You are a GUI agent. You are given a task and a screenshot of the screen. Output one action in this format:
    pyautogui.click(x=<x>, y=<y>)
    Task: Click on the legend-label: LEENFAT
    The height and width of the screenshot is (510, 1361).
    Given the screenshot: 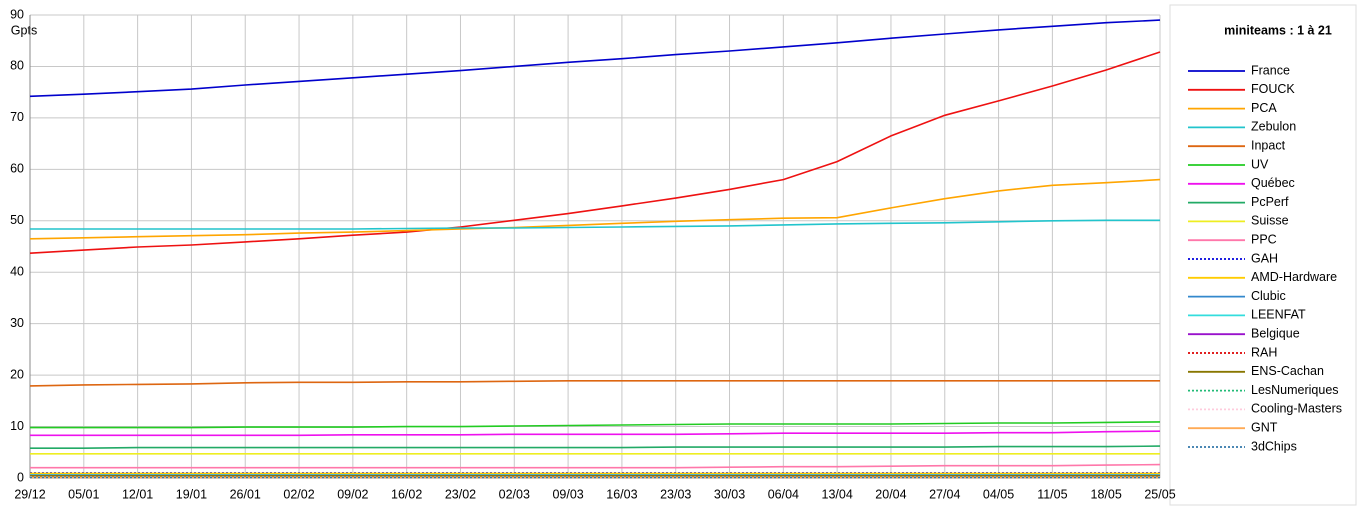 What is the action you would take?
    pyautogui.click(x=1278, y=315)
    